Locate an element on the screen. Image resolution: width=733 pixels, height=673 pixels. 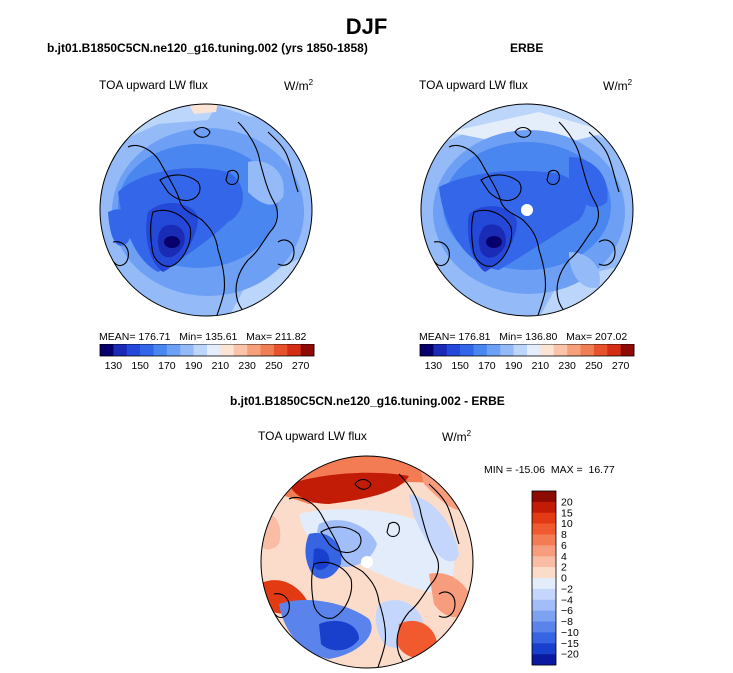
map-fill-pos3 is located at coordinates (451, 595).